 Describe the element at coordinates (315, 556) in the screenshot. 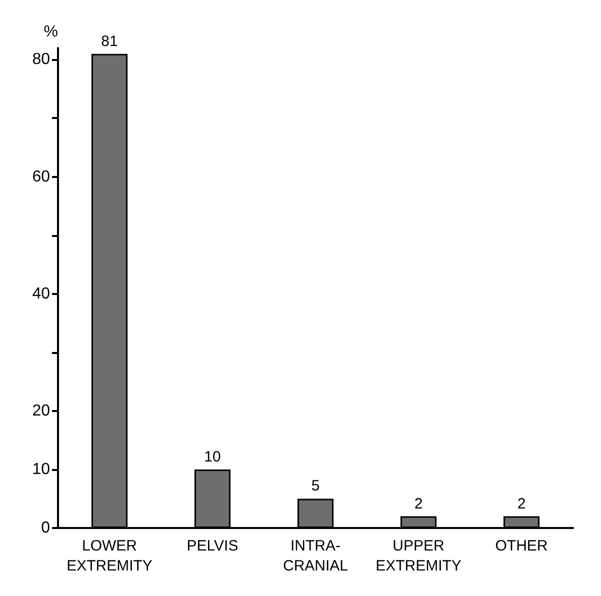

I see `x-tick-label: INTRA- CRANIAL` at that location.